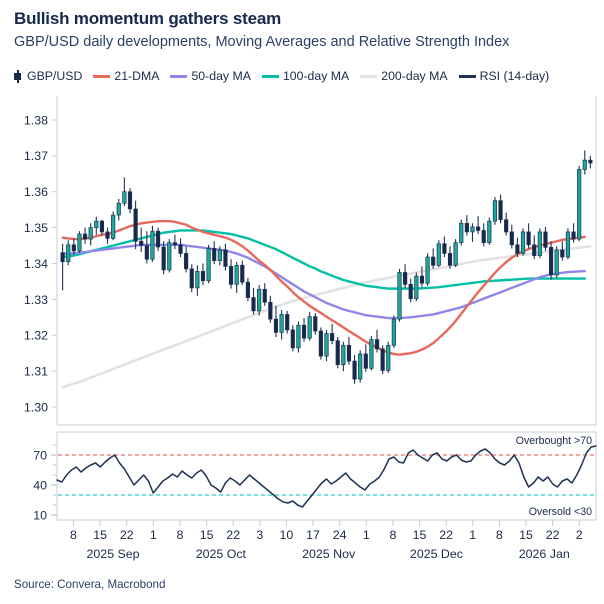 The width and height of the screenshot is (604, 604). What do you see at coordinates (316, 76) in the screenshot?
I see `legend-item-label: 100-day MA` at bounding box center [316, 76].